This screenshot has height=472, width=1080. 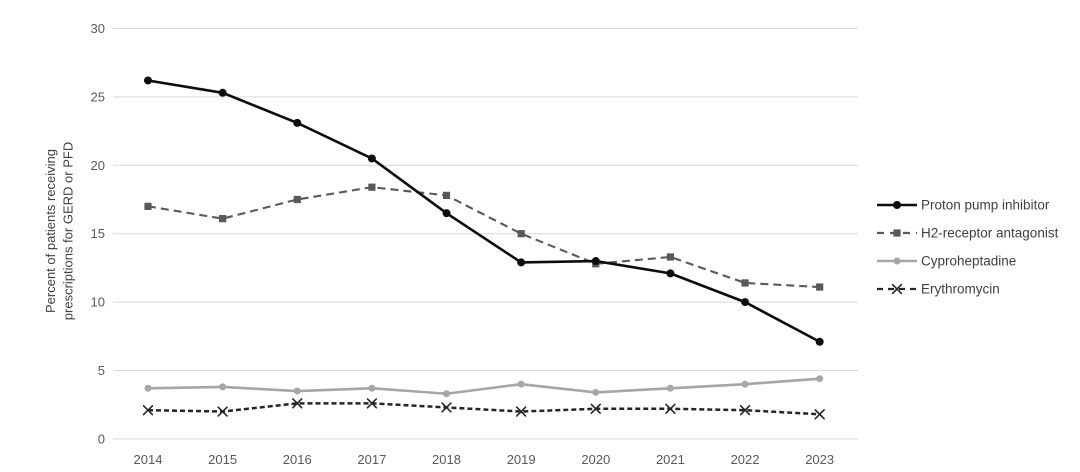 I want to click on series-line-erythromycin, so click(x=483, y=409).